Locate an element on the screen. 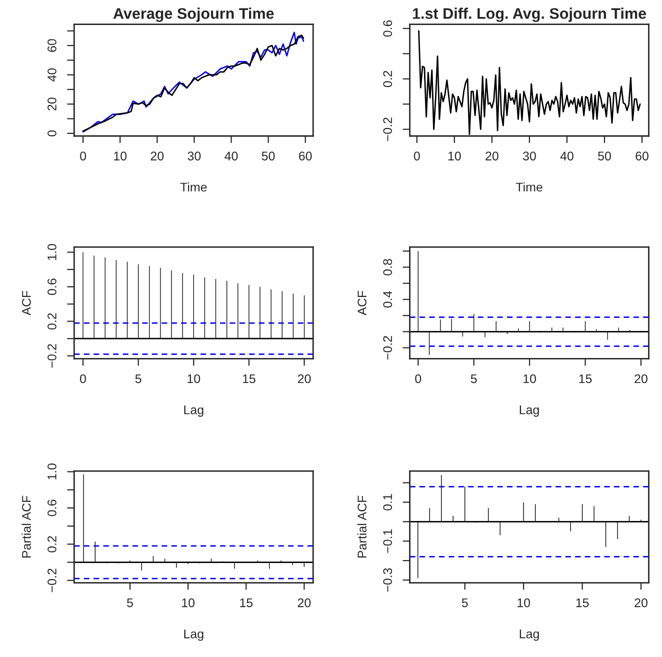 This screenshot has height=657, width=662. y-tick-label: 0.1 is located at coordinates (387, 502).